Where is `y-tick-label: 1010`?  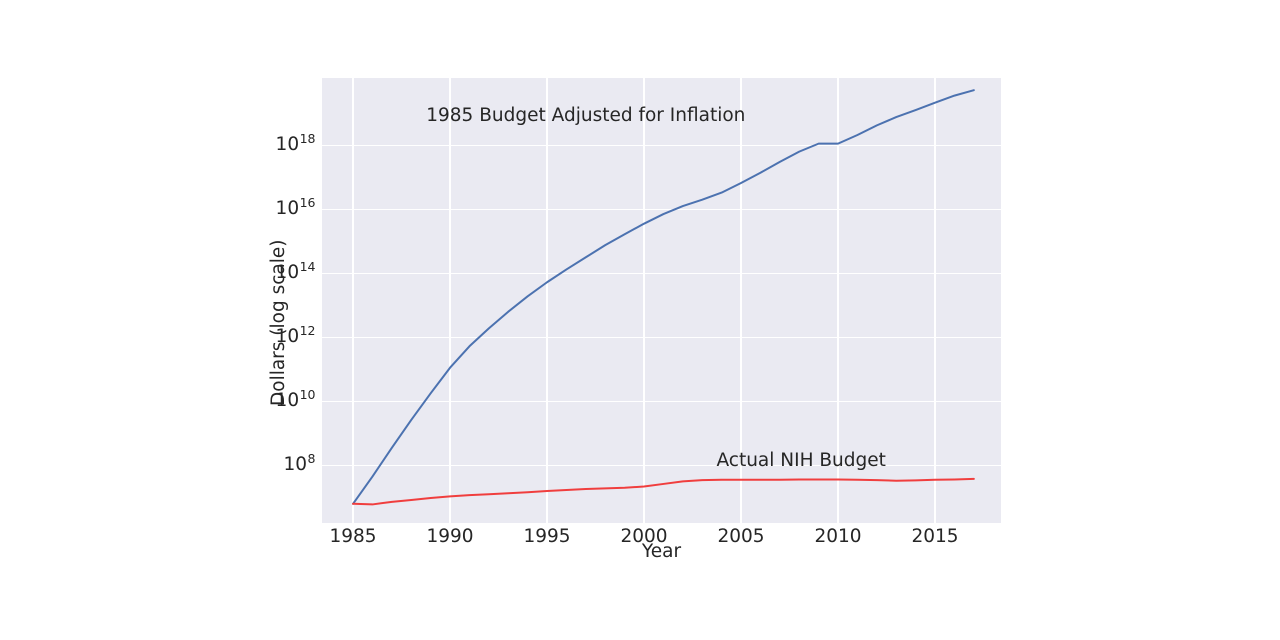 y-tick-label: 1010 is located at coordinates (295, 400).